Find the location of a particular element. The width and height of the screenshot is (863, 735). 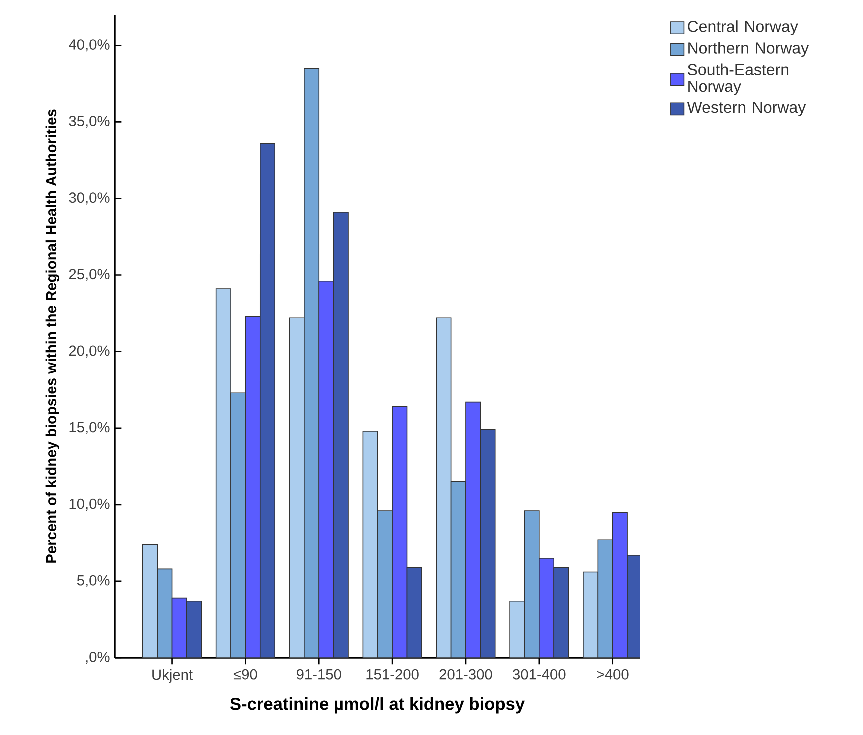

y-axis-title: Percent of kidney biopsies within the Regional Health Authorities is located at coordinates (53, 336).